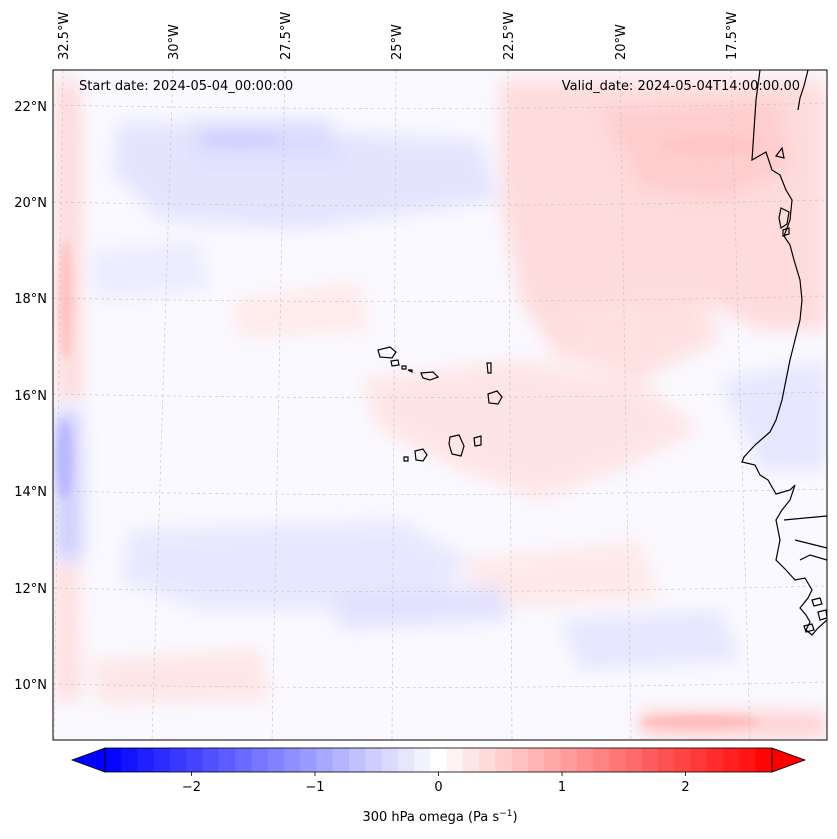 The width and height of the screenshot is (837, 839). What do you see at coordinates (30, 299) in the screenshot?
I see `lat-label: 18°N` at bounding box center [30, 299].